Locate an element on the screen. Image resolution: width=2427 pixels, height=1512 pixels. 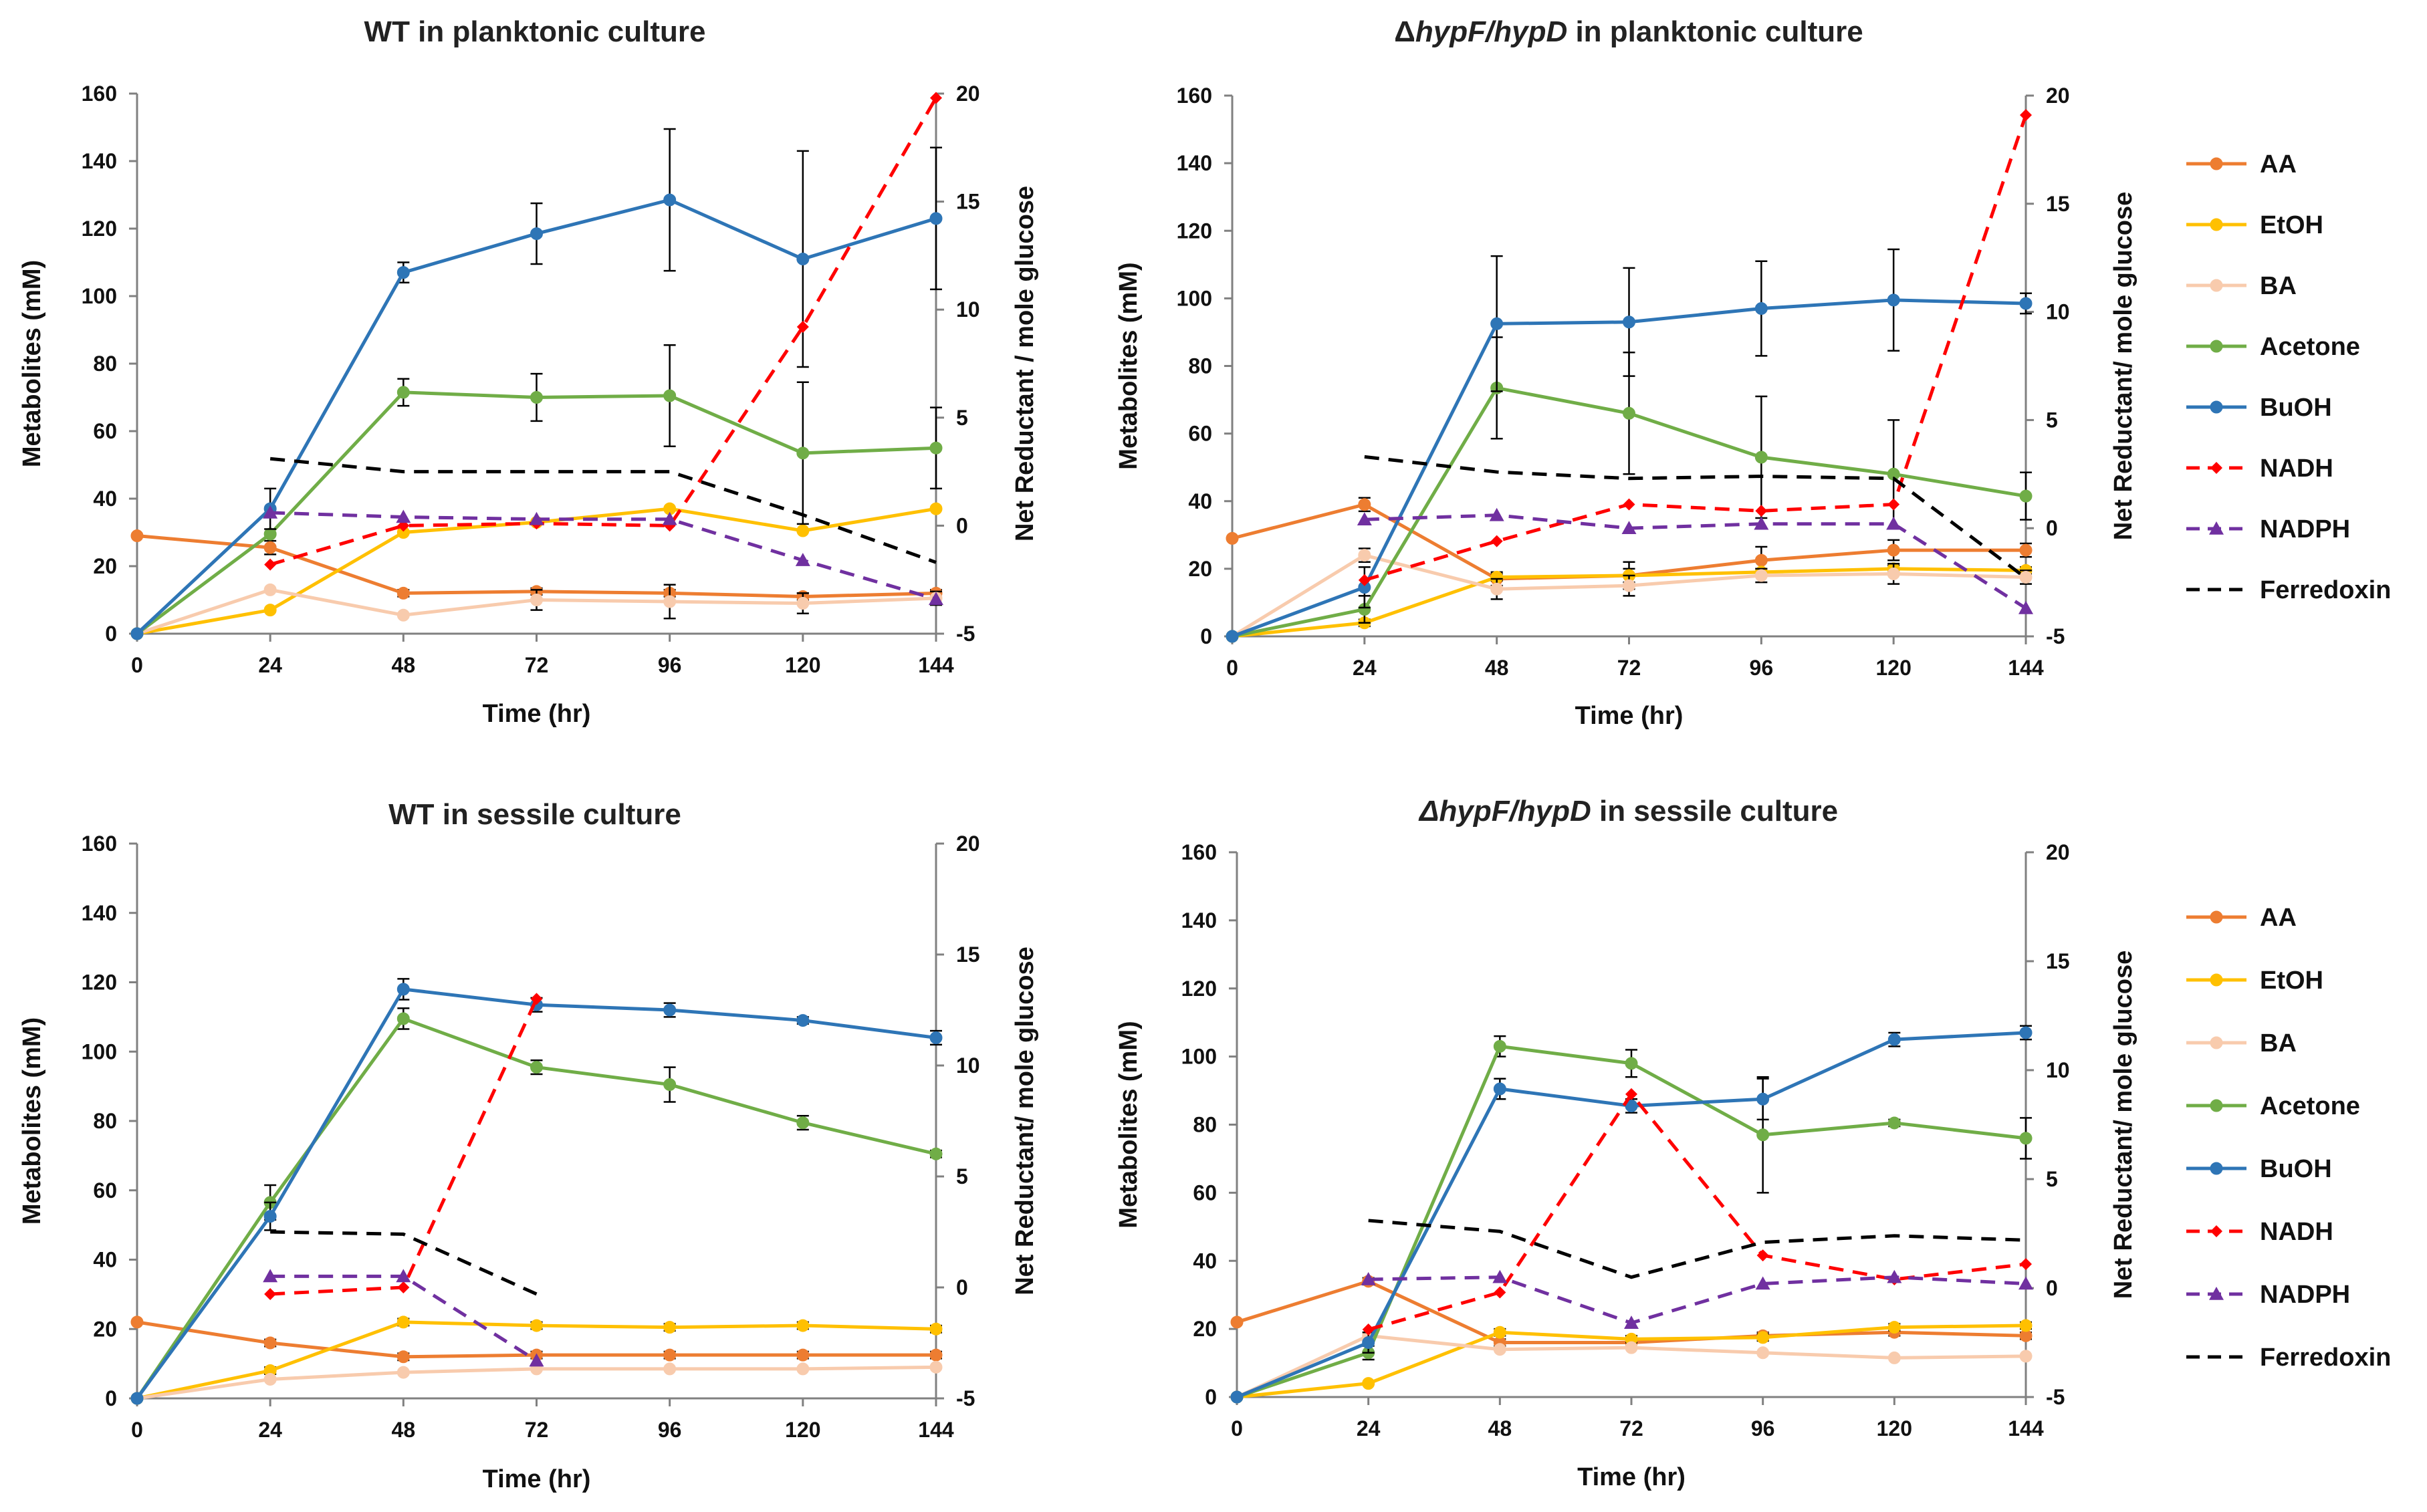
x-tick-label: 144 is located at coordinates (2026, 668).